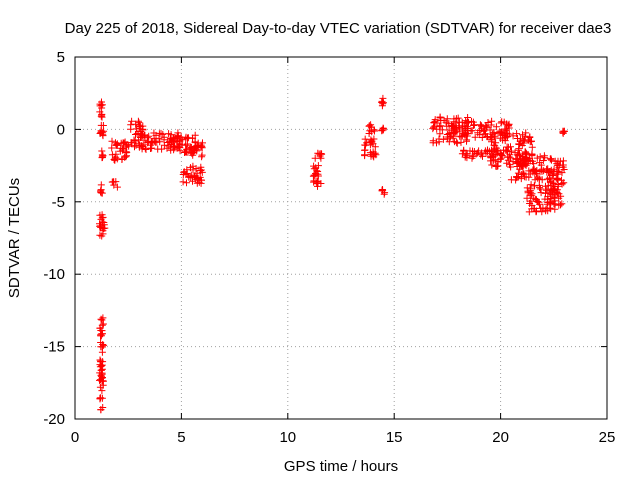 This screenshot has height=480, width=640. What do you see at coordinates (75, 437) in the screenshot?
I see `x-tick-label: 0` at bounding box center [75, 437].